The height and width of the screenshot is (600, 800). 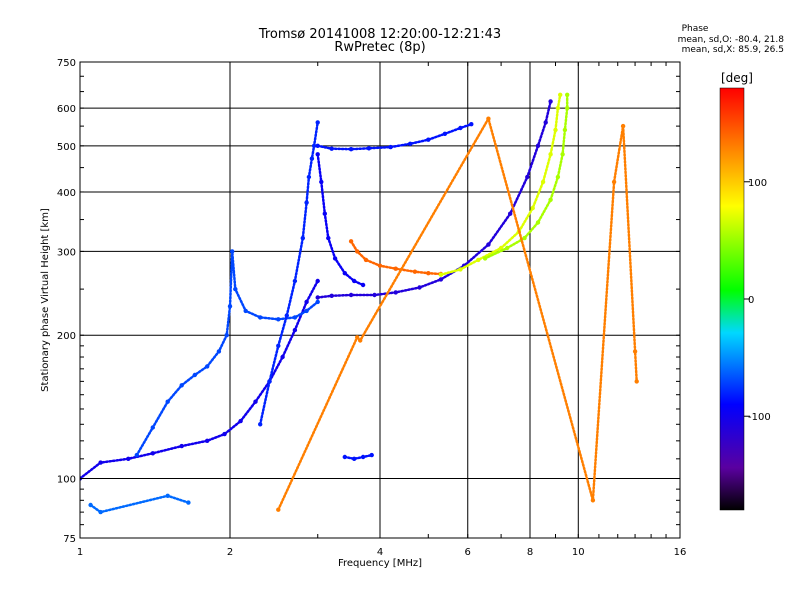 I want to click on x-tick-label: 4, so click(x=380, y=552).